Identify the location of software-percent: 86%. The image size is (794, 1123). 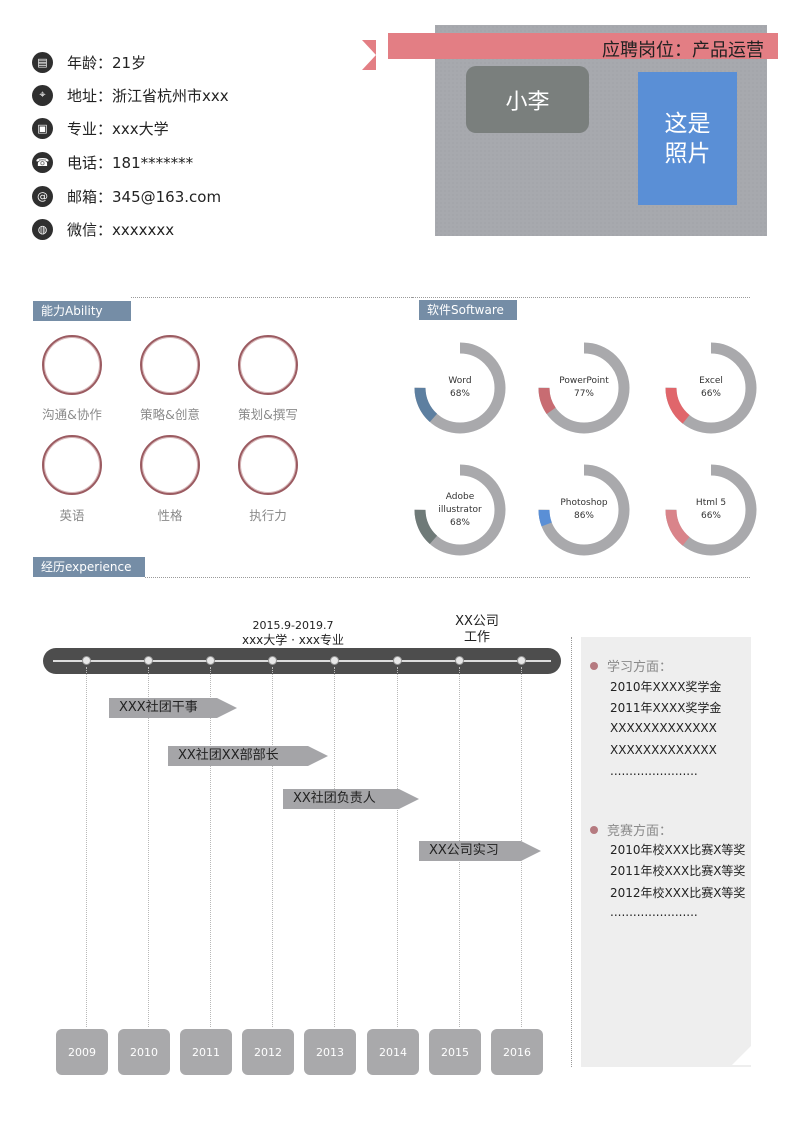
(583, 516).